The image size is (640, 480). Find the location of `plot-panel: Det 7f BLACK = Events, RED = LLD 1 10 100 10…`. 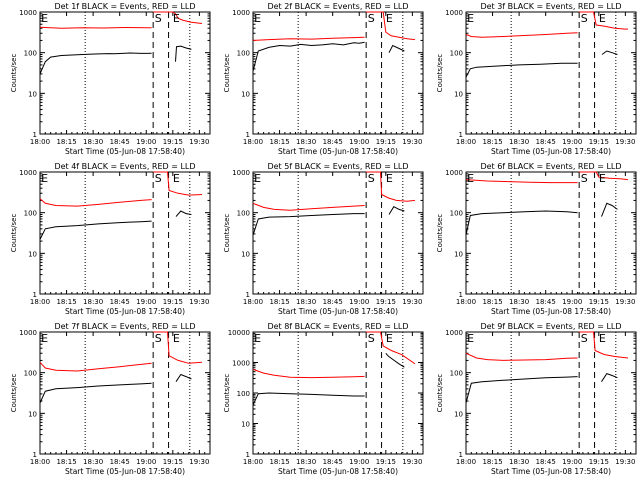

plot-panel: Det 7f BLACK = Events, RED = LLD 1 10 100 10… is located at coordinates (110, 399).